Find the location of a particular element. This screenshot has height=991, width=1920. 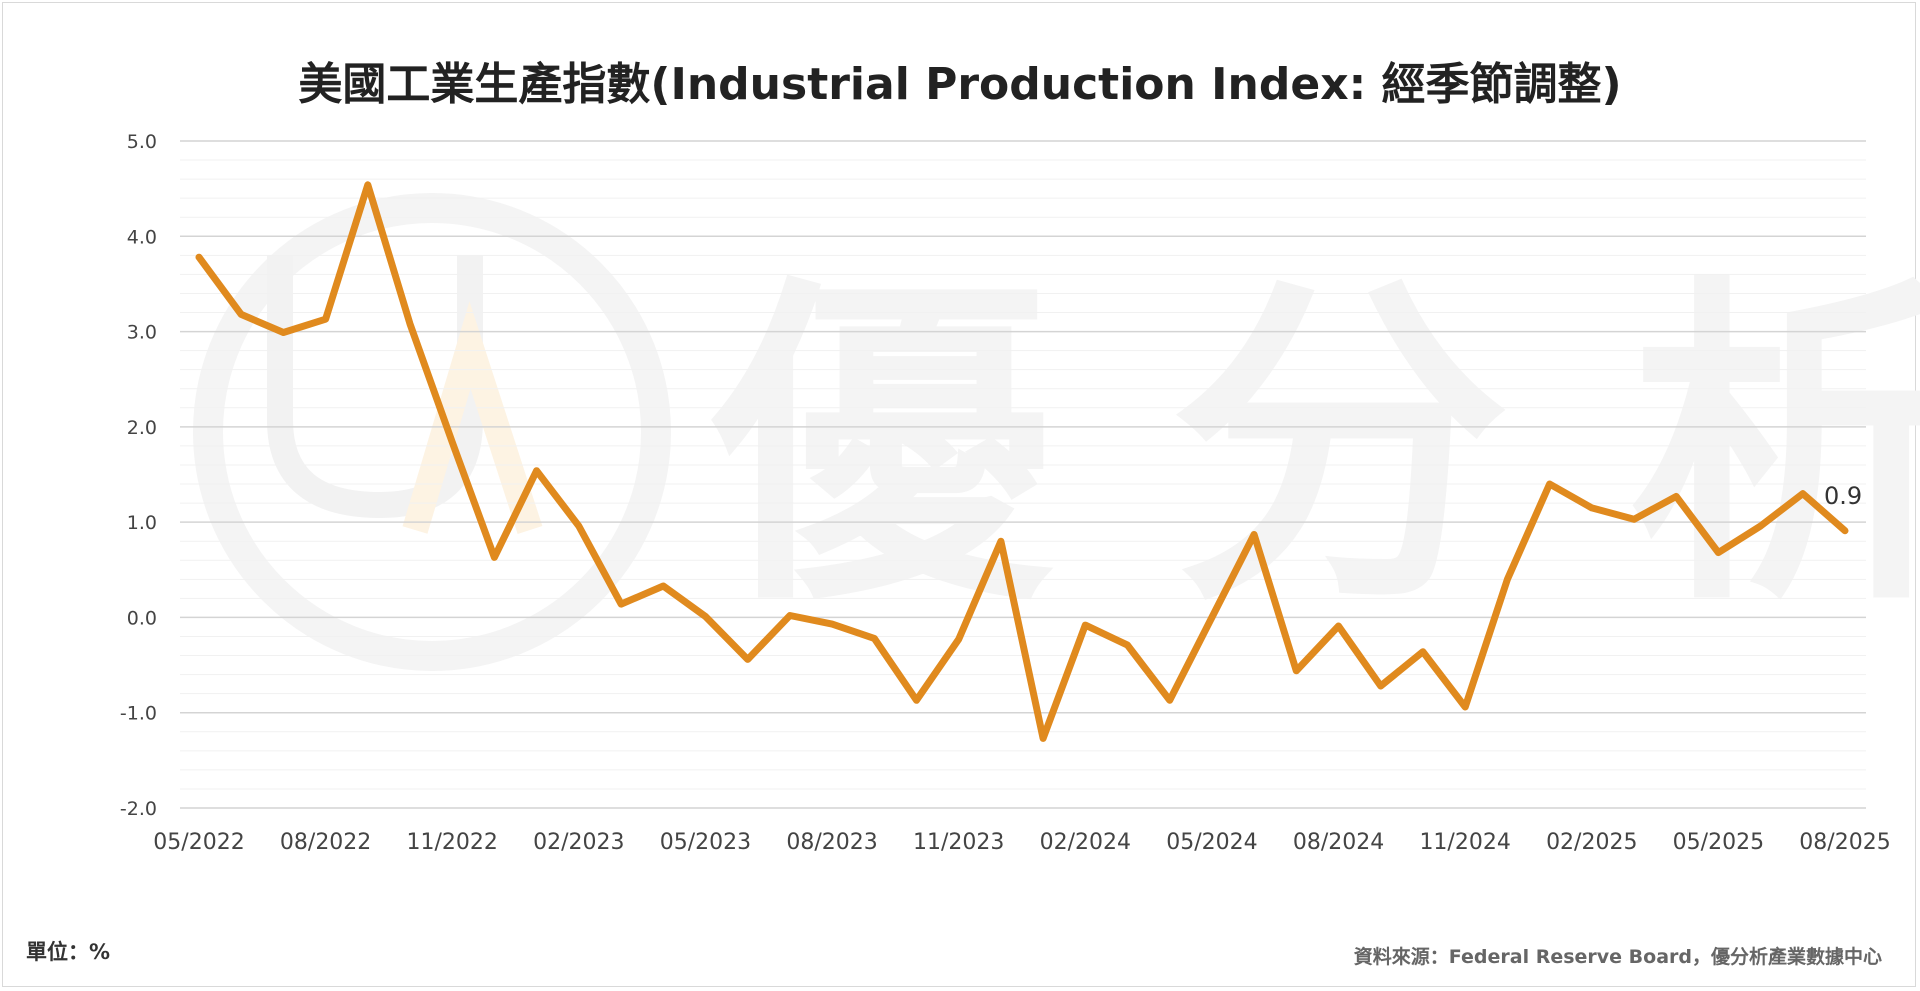

x-tick-label: 02/2024 is located at coordinates (1085, 842).